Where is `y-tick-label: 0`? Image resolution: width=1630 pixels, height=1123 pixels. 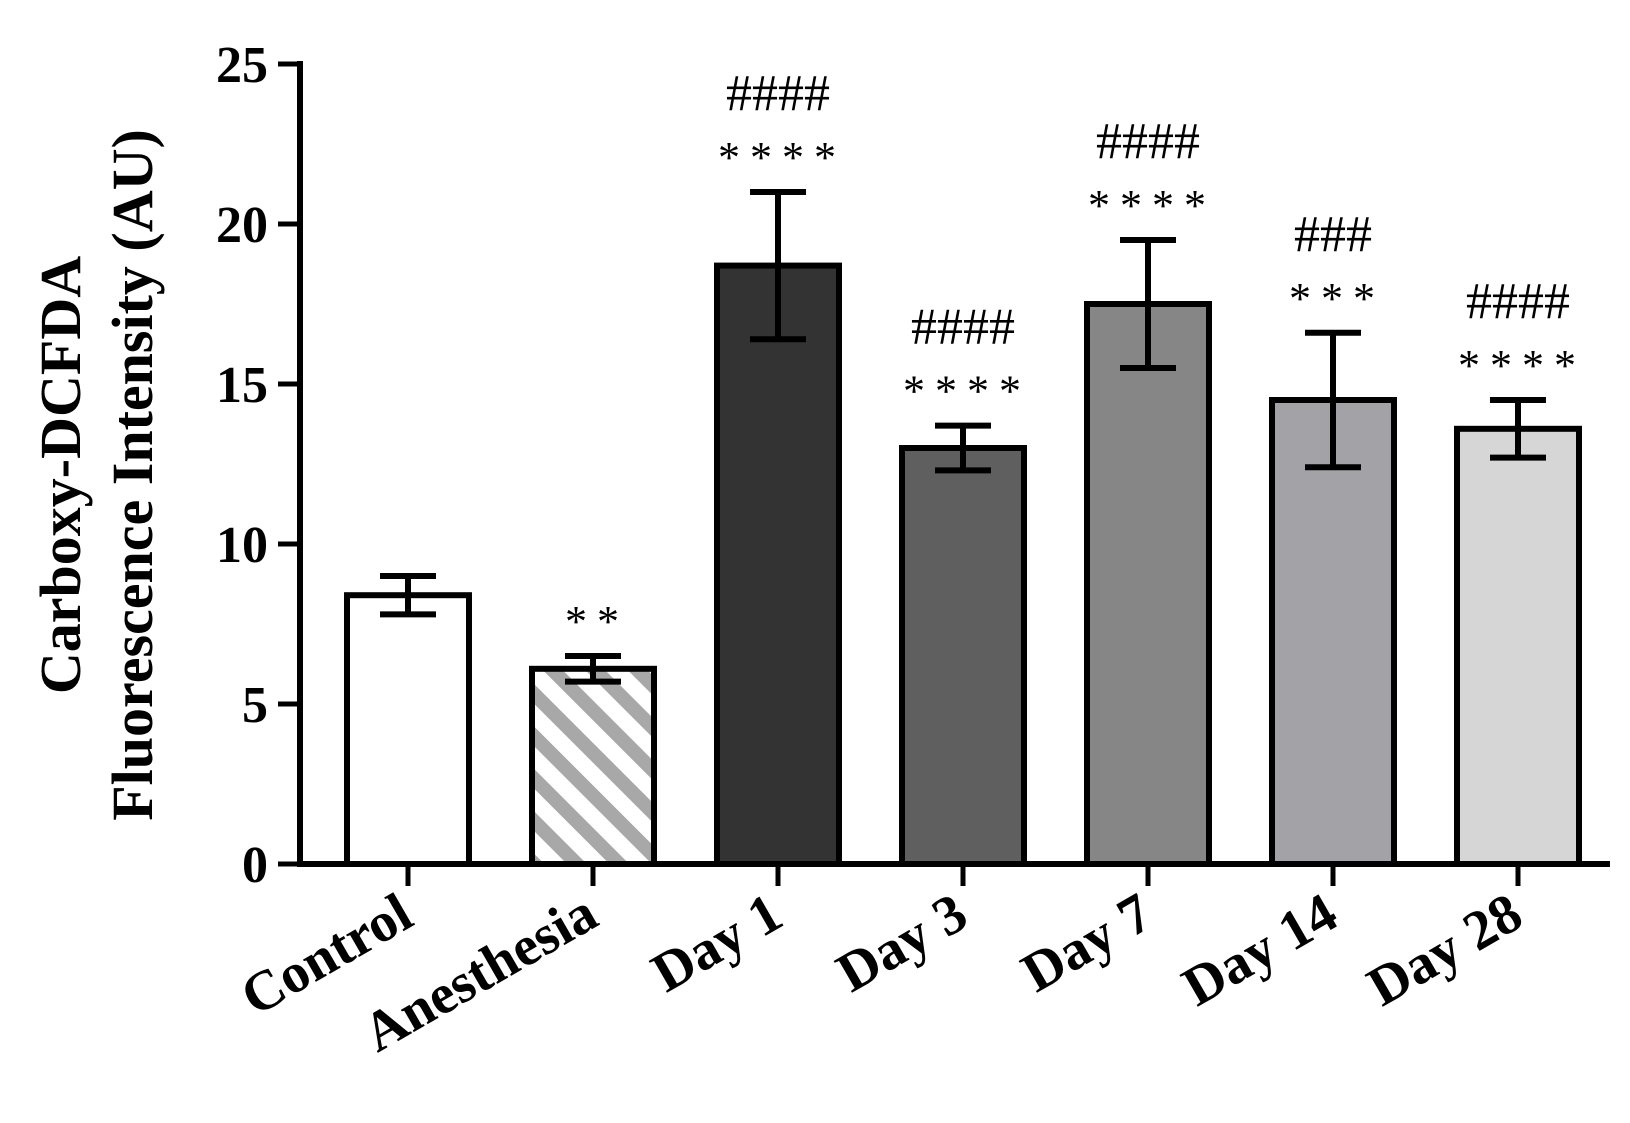
y-tick-label: 0 is located at coordinates (255, 865).